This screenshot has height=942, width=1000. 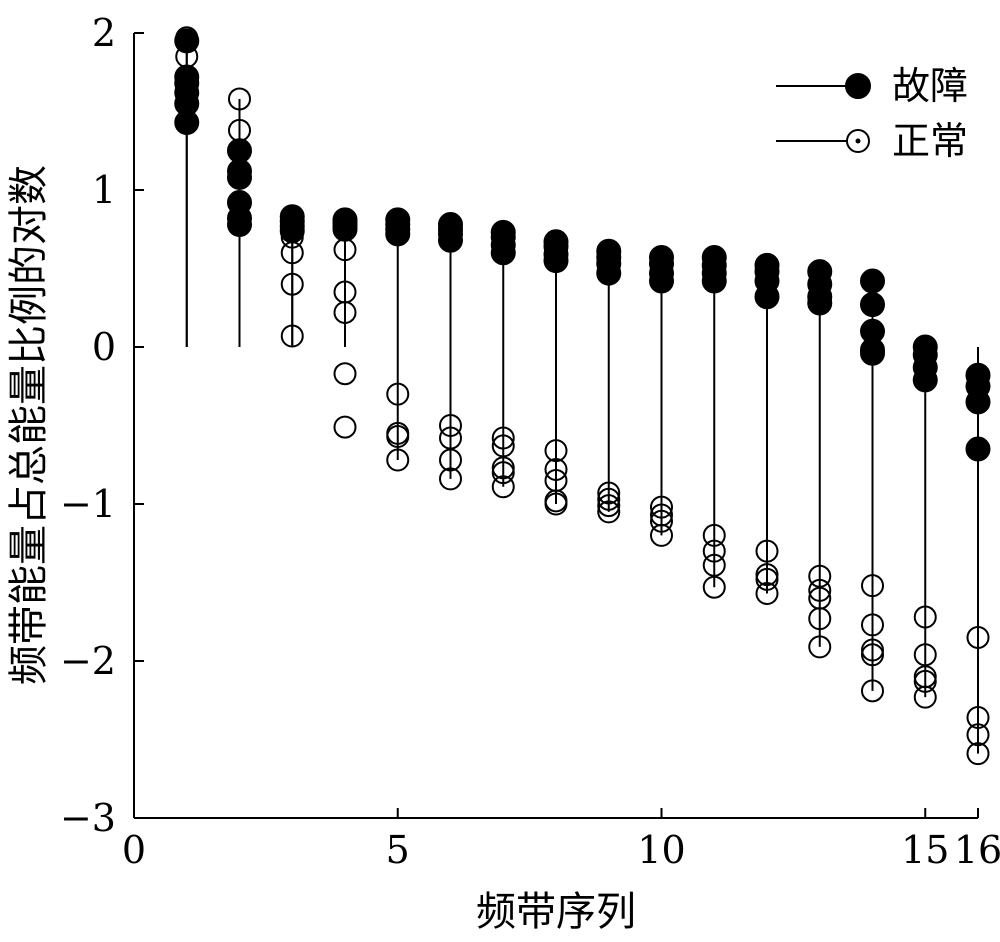 I want to click on y-tick-label: 1, so click(x=104, y=190).